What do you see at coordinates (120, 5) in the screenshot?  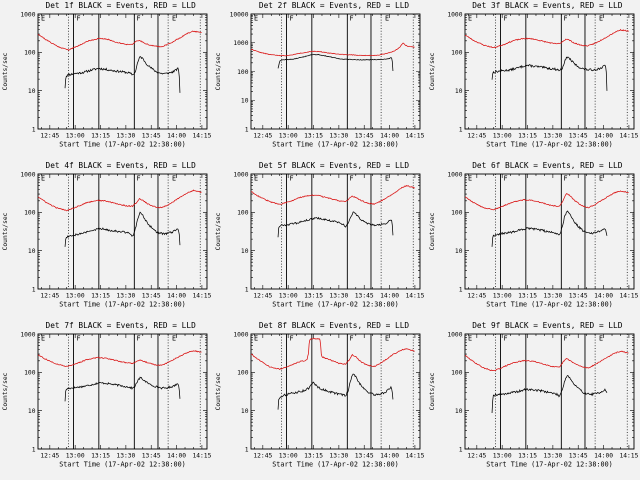 I see `plot-title: Det 1f BLACK = Events, RED = LLD` at bounding box center [120, 5].